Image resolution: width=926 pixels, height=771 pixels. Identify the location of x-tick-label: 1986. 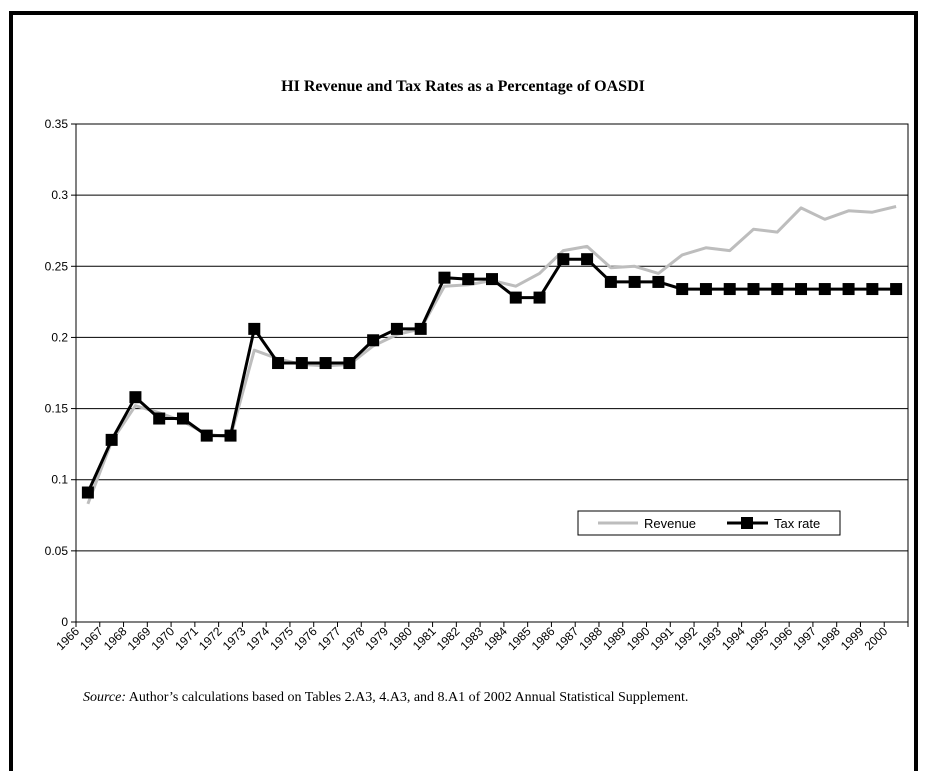
(543, 638).